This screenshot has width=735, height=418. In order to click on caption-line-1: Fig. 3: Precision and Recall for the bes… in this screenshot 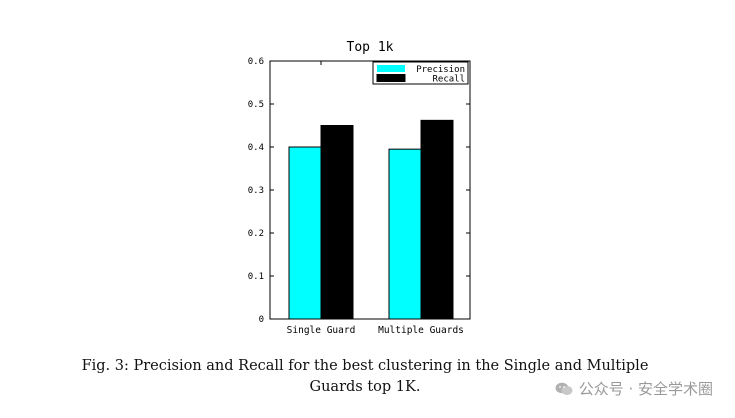, I will do `click(365, 366)`.